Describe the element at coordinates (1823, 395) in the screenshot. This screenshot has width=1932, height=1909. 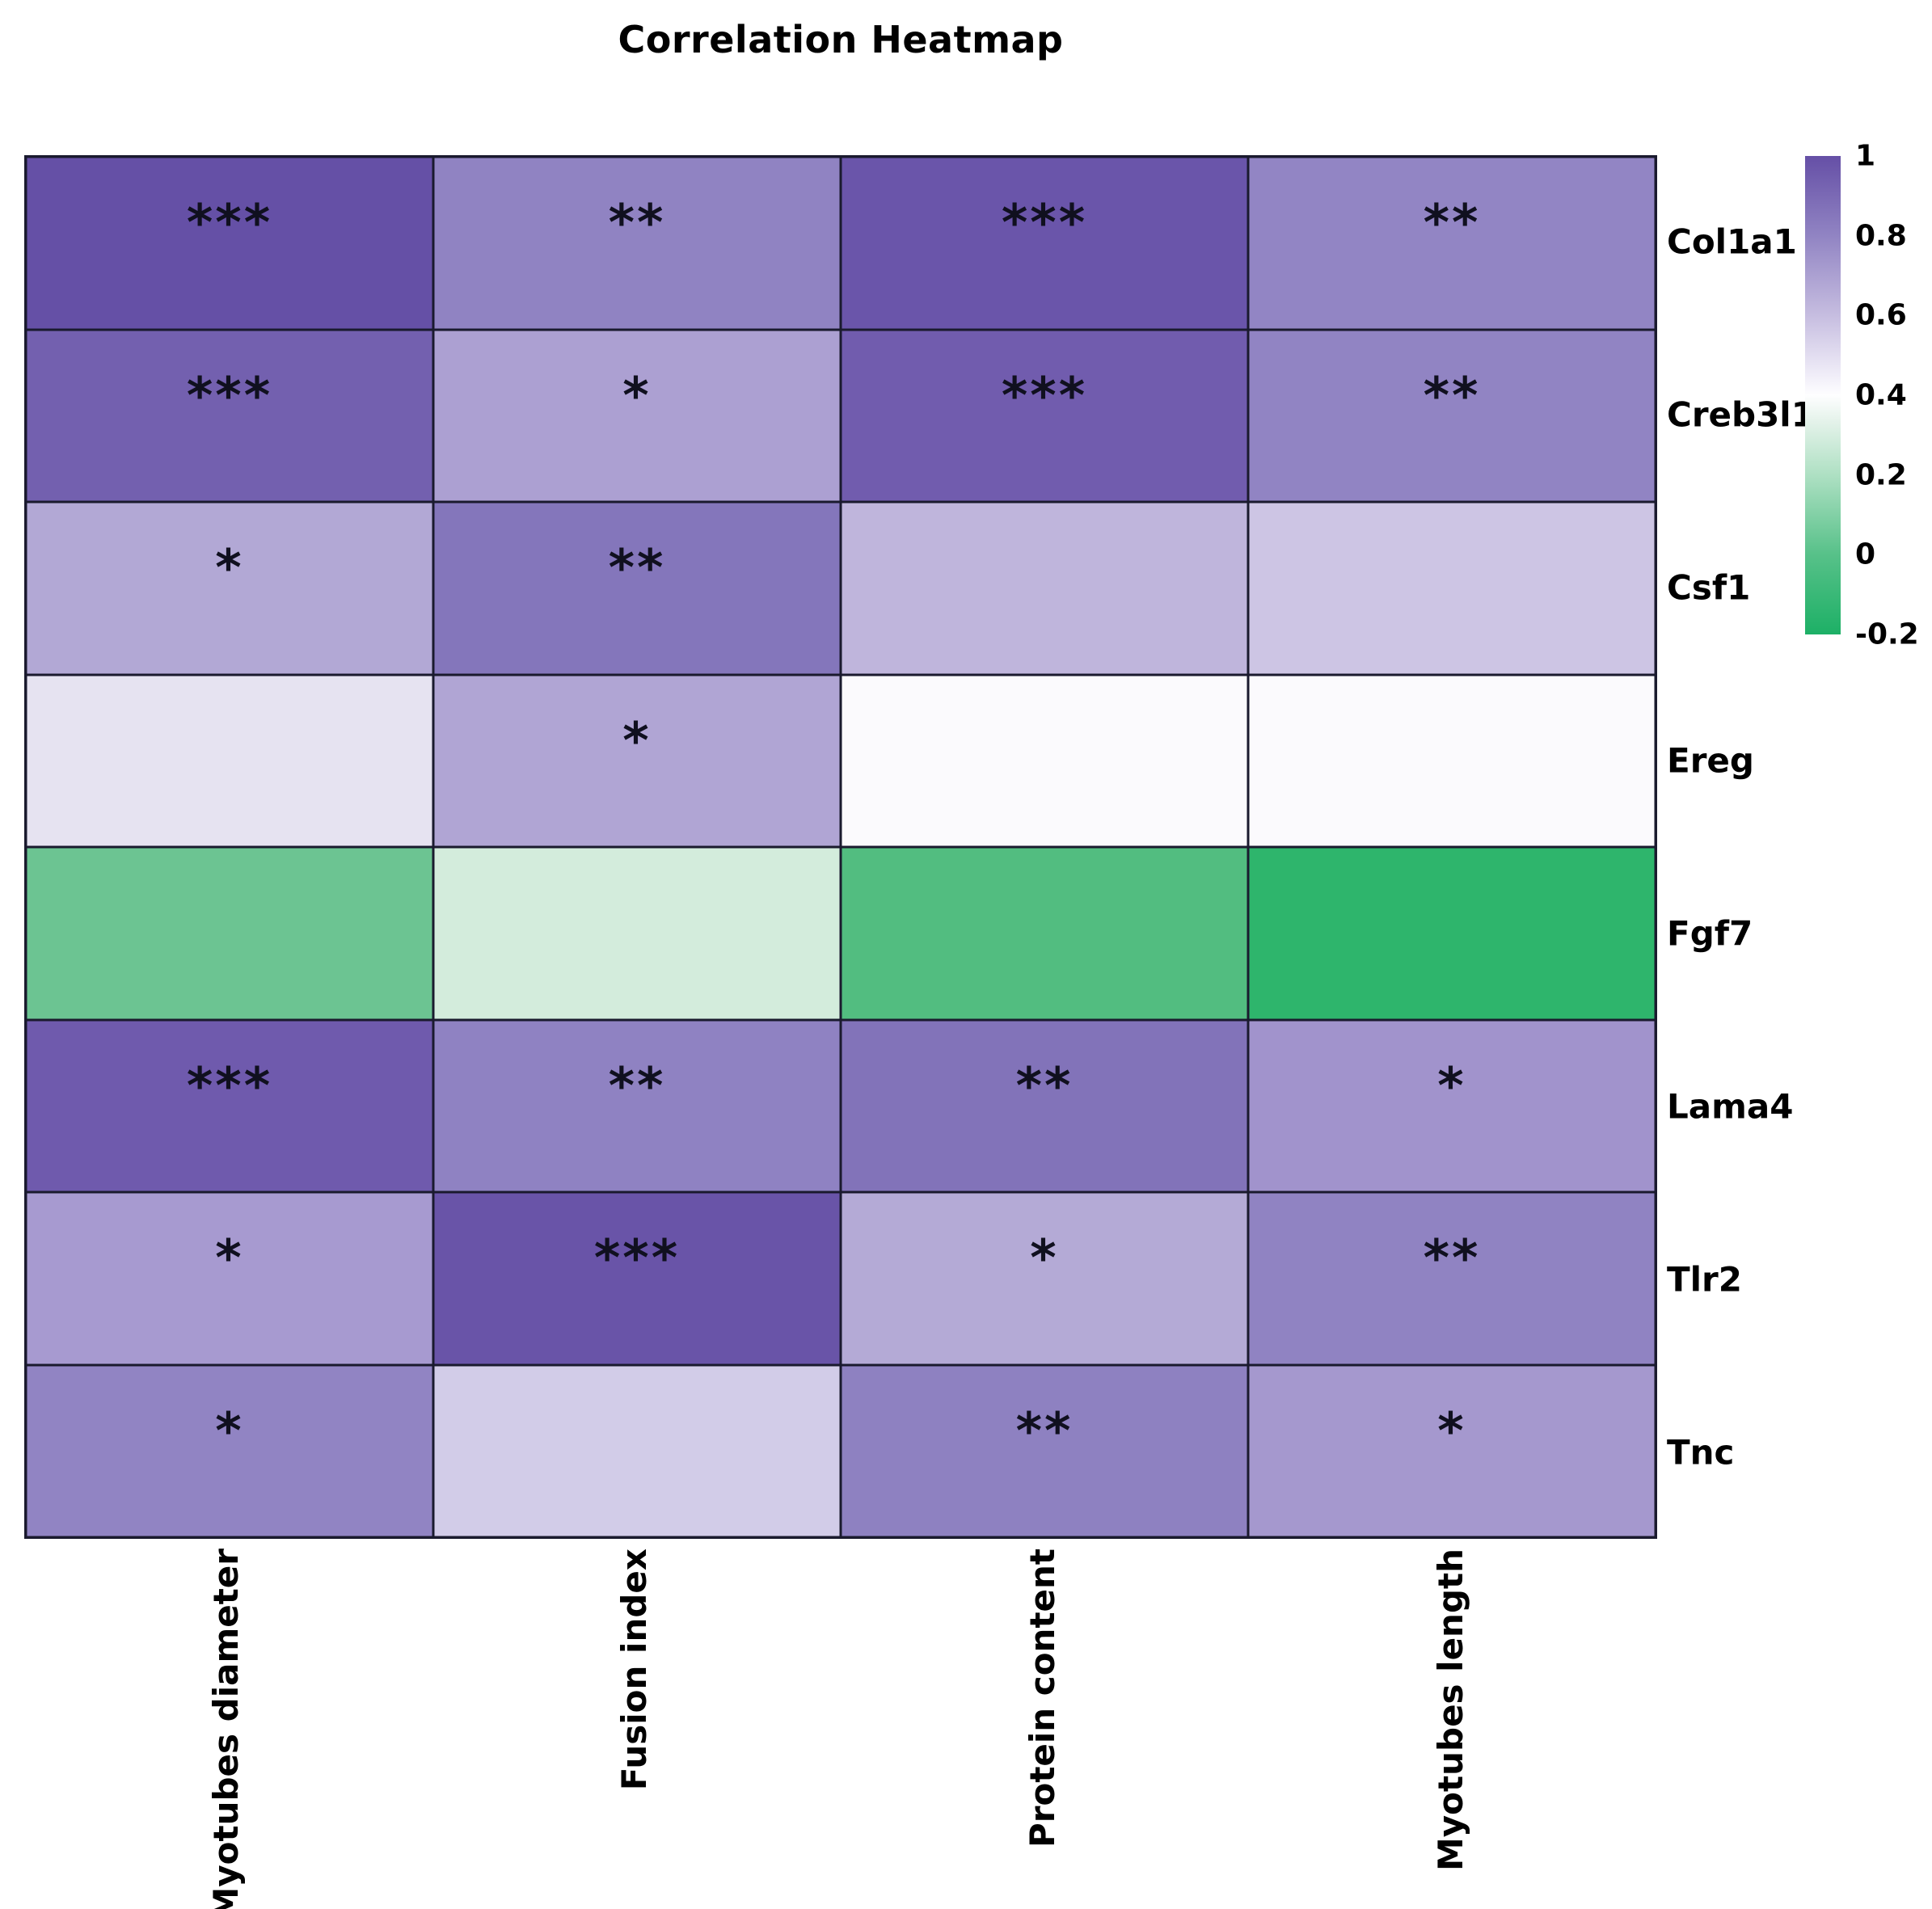
I see `colorbar-legend` at that location.